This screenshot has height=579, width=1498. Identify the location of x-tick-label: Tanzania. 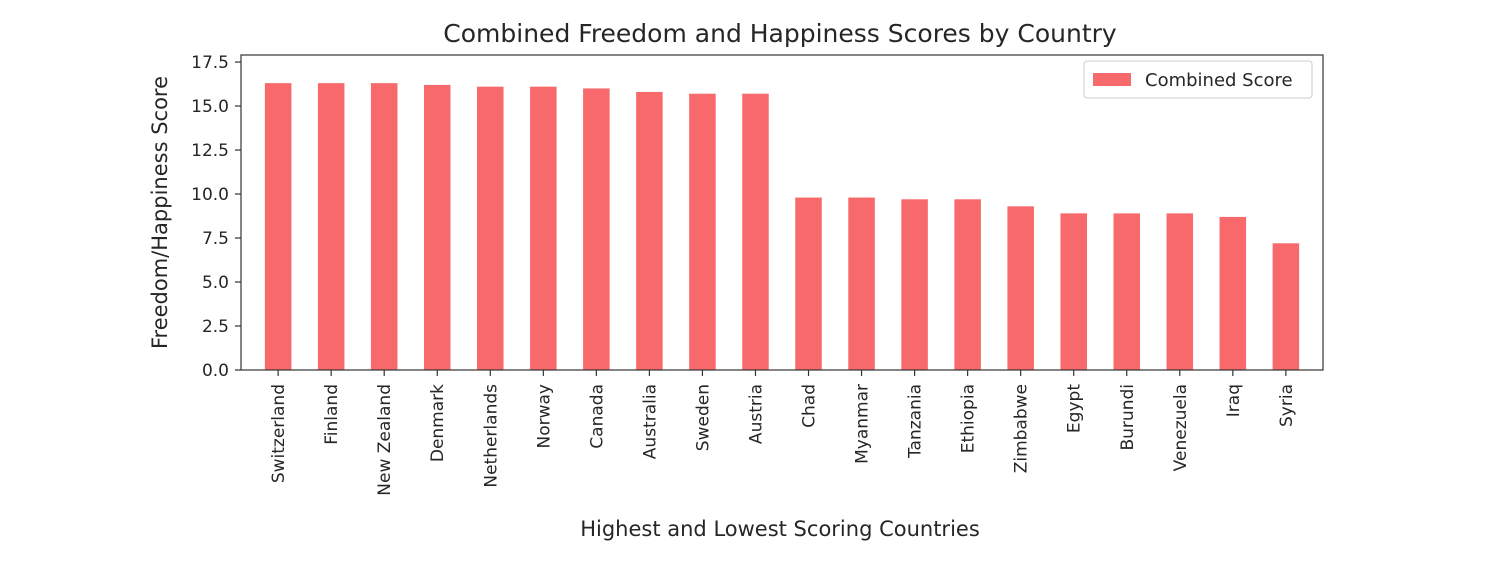
(916, 421).